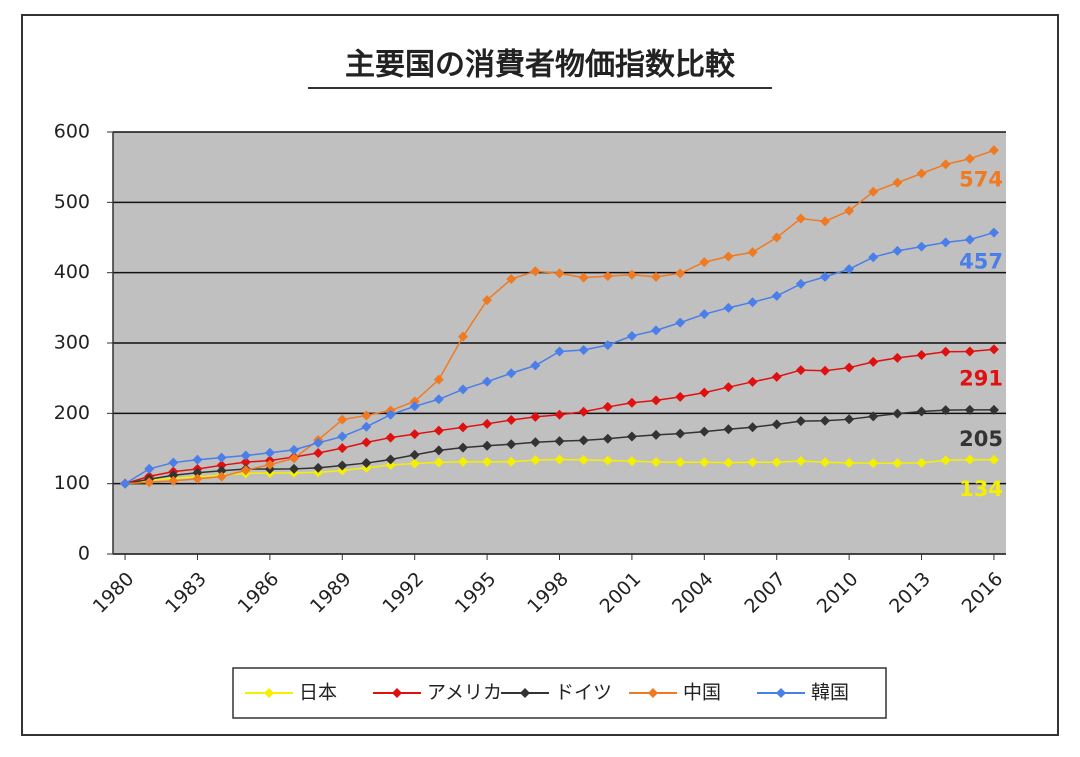 This screenshot has height=757, width=1080. Describe the element at coordinates (981, 439) in the screenshot. I see `end-value-label: 205` at that location.